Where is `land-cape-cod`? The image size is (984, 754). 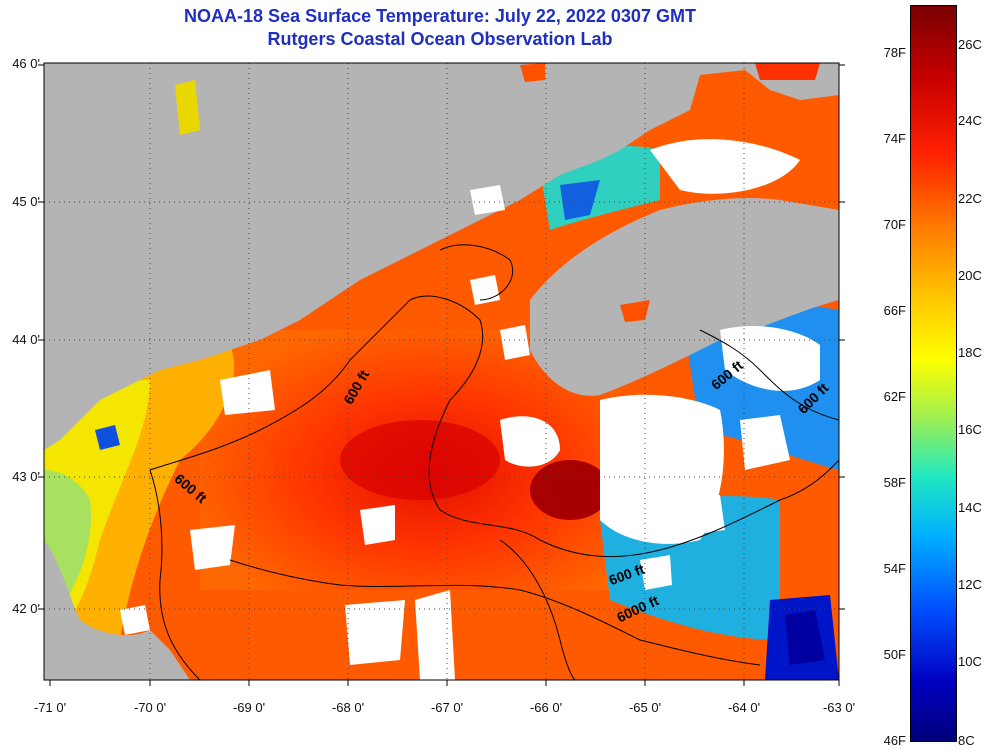 land-cape-cod is located at coordinates (117, 610).